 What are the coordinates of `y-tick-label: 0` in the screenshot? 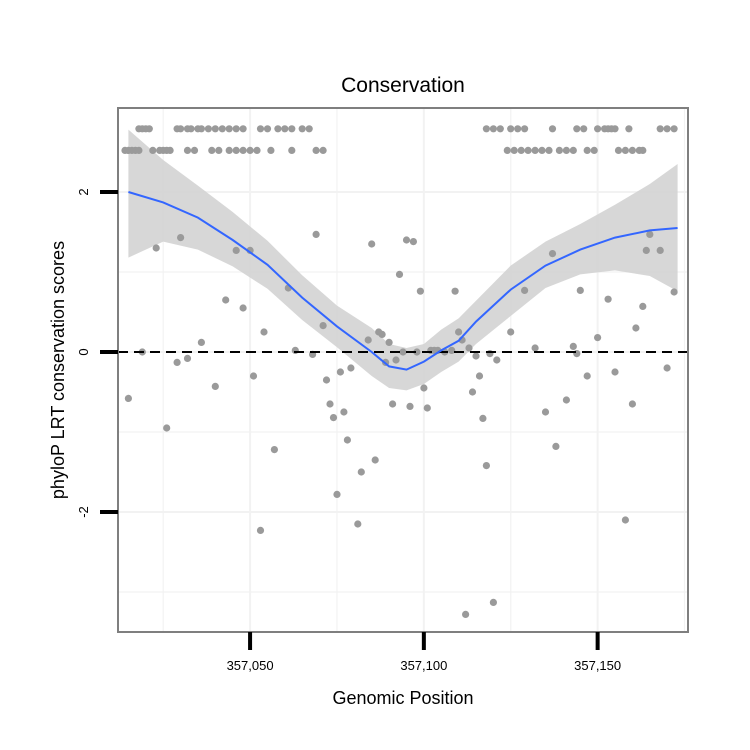 It's located at (83, 351).